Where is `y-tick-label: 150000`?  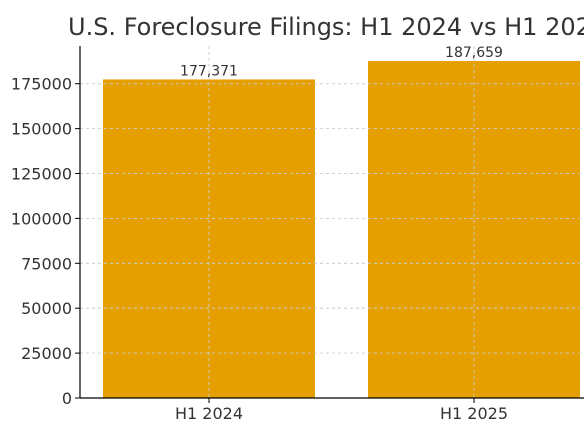
y-tick-label: 150000 is located at coordinates (41, 129).